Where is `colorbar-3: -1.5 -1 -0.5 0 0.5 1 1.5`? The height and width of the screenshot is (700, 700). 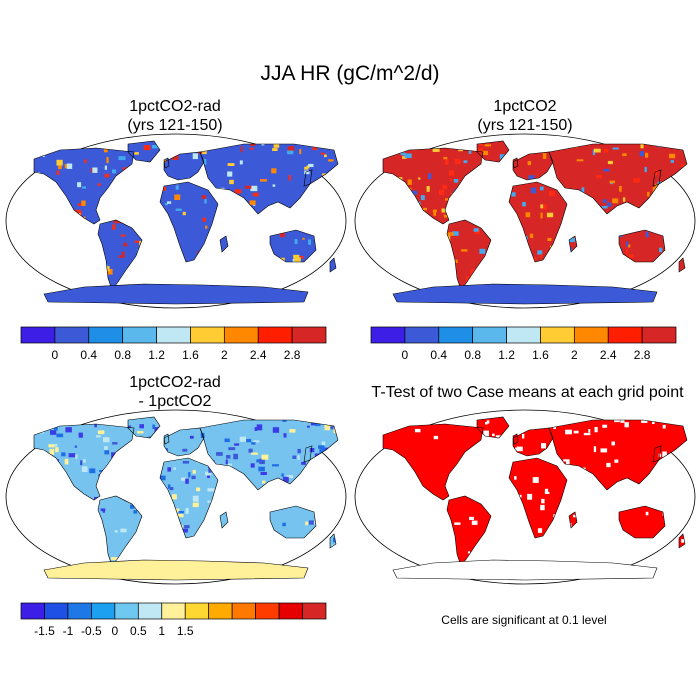 colorbar-3: -1.5 -1 -0.5 0 0.5 1 1.5 is located at coordinates (173, 620).